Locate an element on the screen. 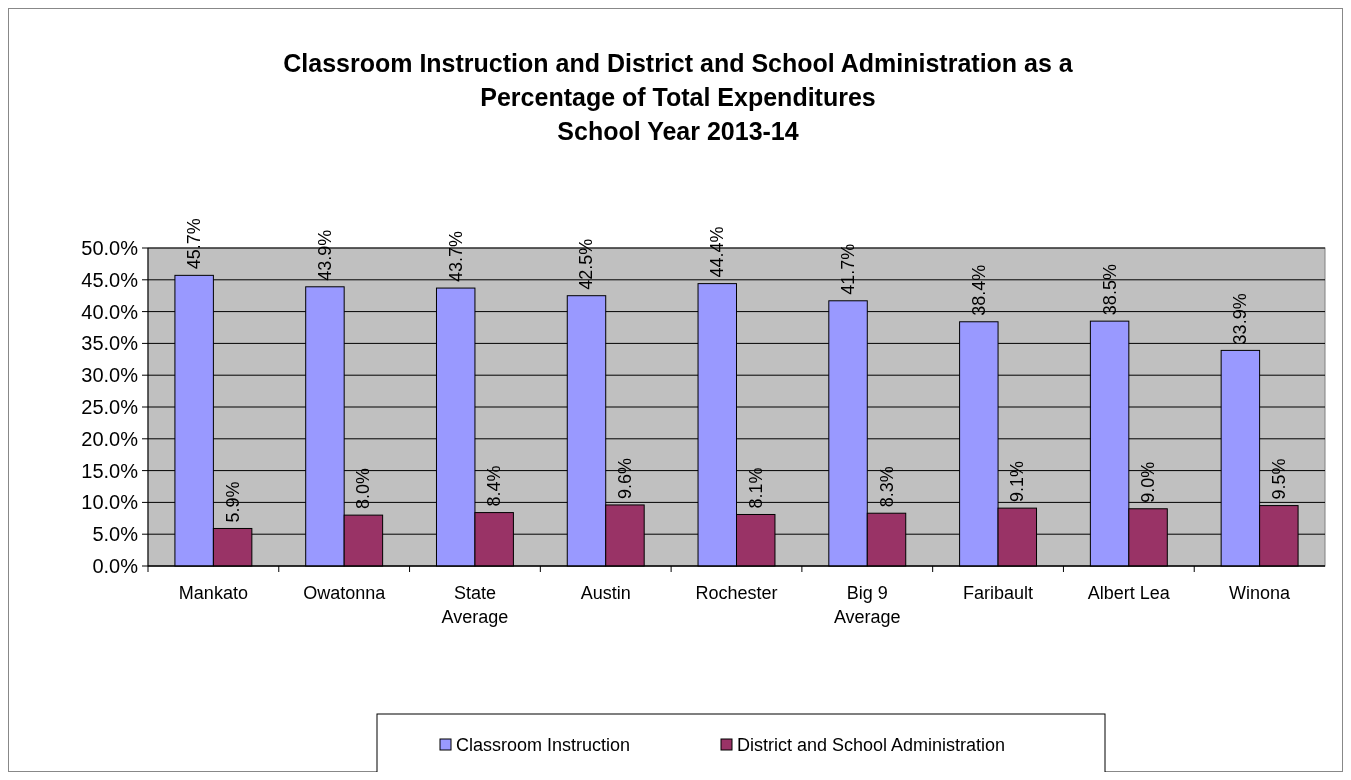 This screenshot has width=1351, height=780. x-tick-label: State Average is located at coordinates (475, 605).